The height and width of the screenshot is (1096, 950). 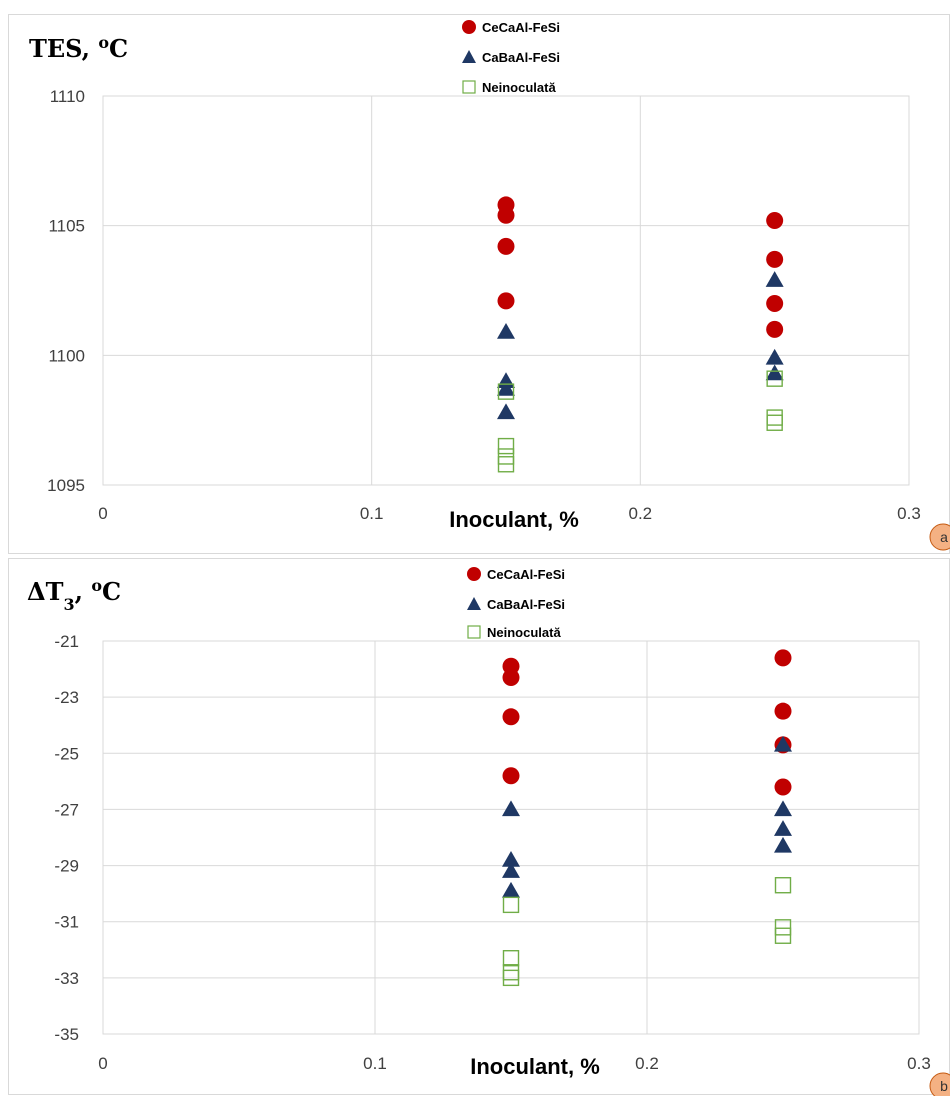 I want to click on y-axis-title: TES, oC, so click(x=78, y=48).